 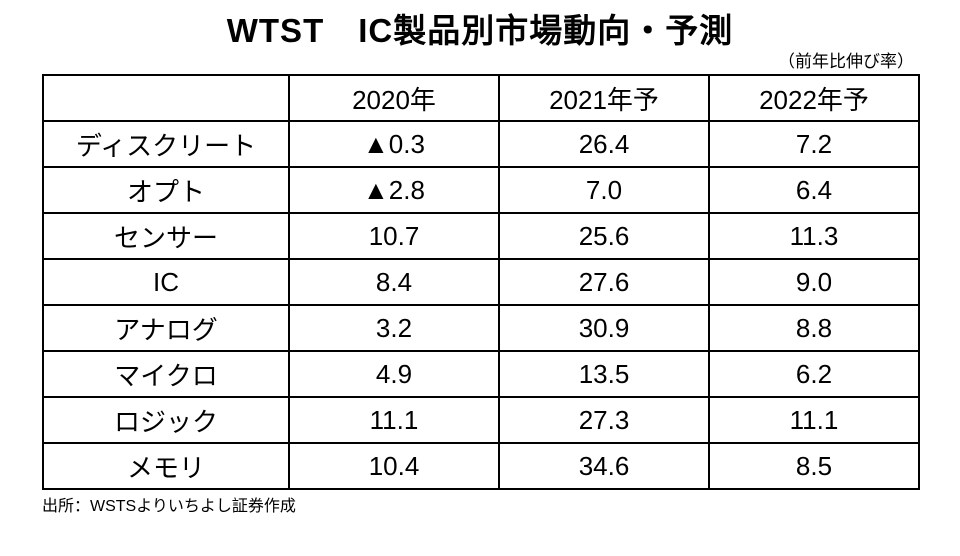 What do you see at coordinates (480, 30) in the screenshot?
I see `page-title: WTST IC製品別市場動向・予測` at bounding box center [480, 30].